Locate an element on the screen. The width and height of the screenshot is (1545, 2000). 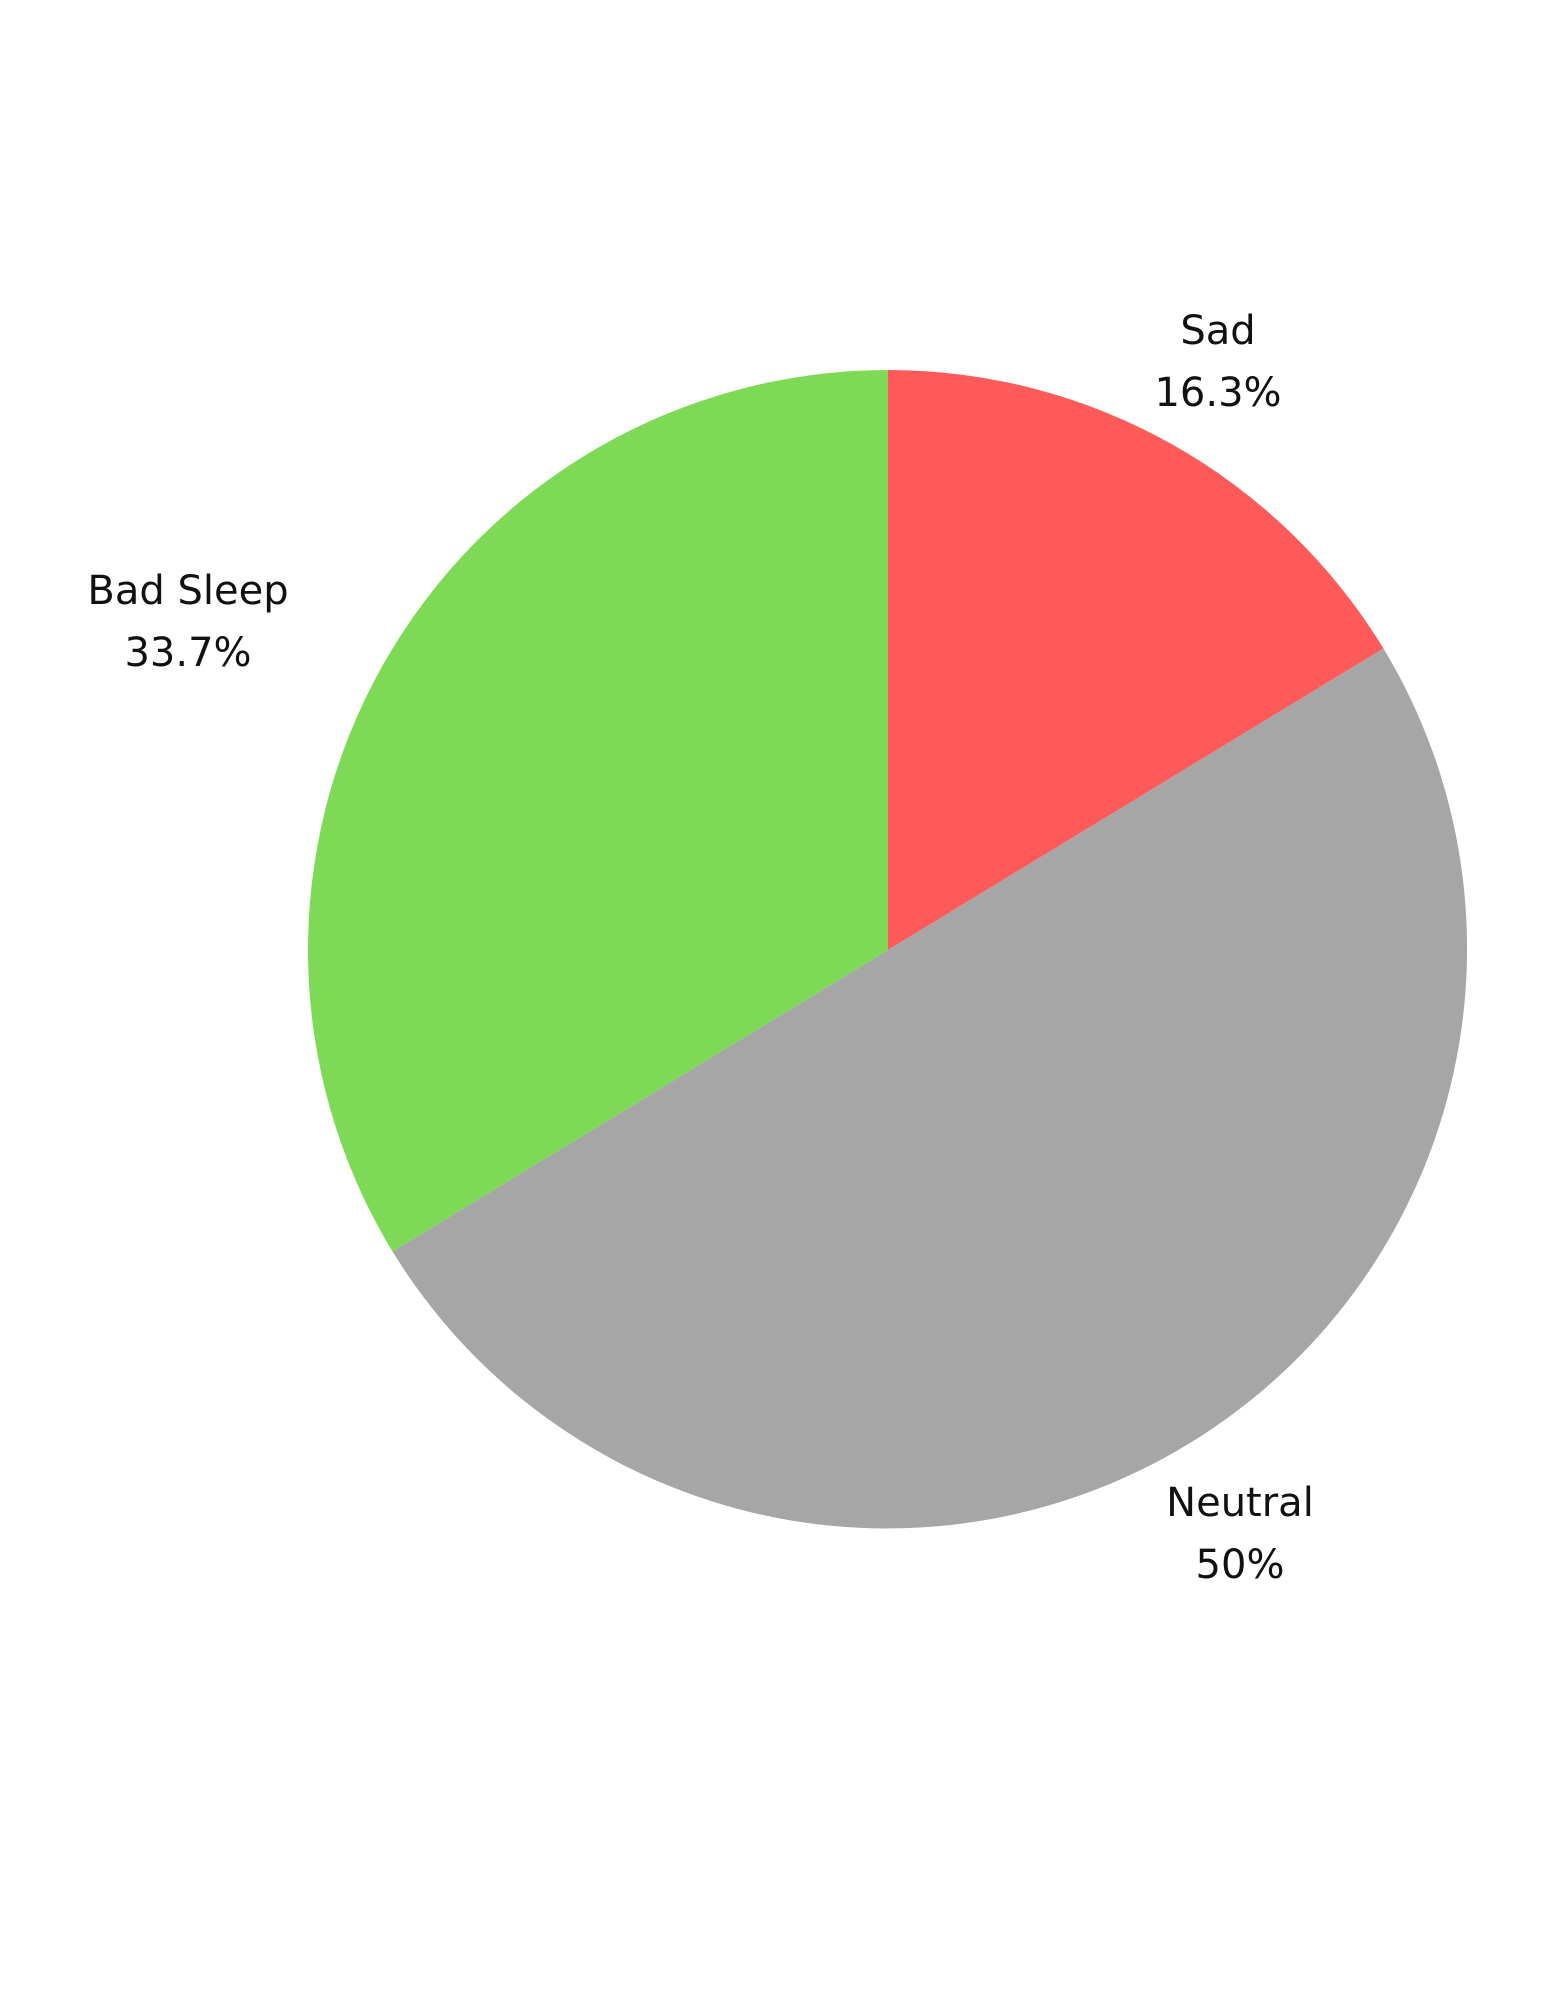
slice-value-bad-sleep: 33.7% is located at coordinates (187, 653).